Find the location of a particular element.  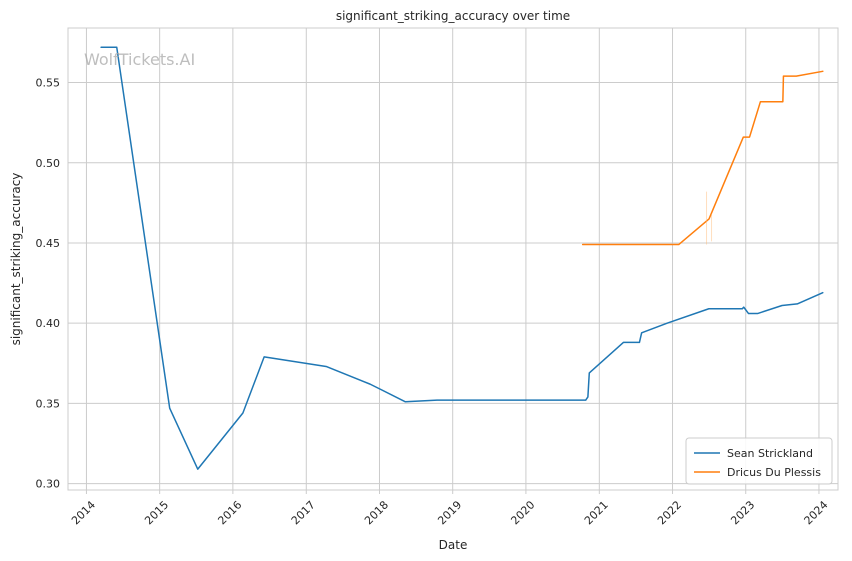

x-tick-label: 2015 is located at coordinates (156, 512).